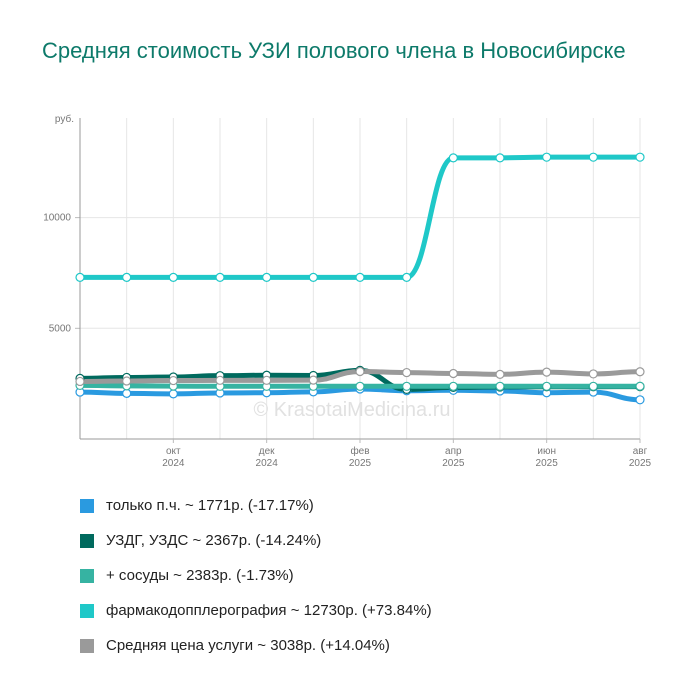 The height and width of the screenshot is (684, 700). I want to click on legend-item: Средняя цена услуги ~ 3038р. (+14.04%), so click(256, 645).